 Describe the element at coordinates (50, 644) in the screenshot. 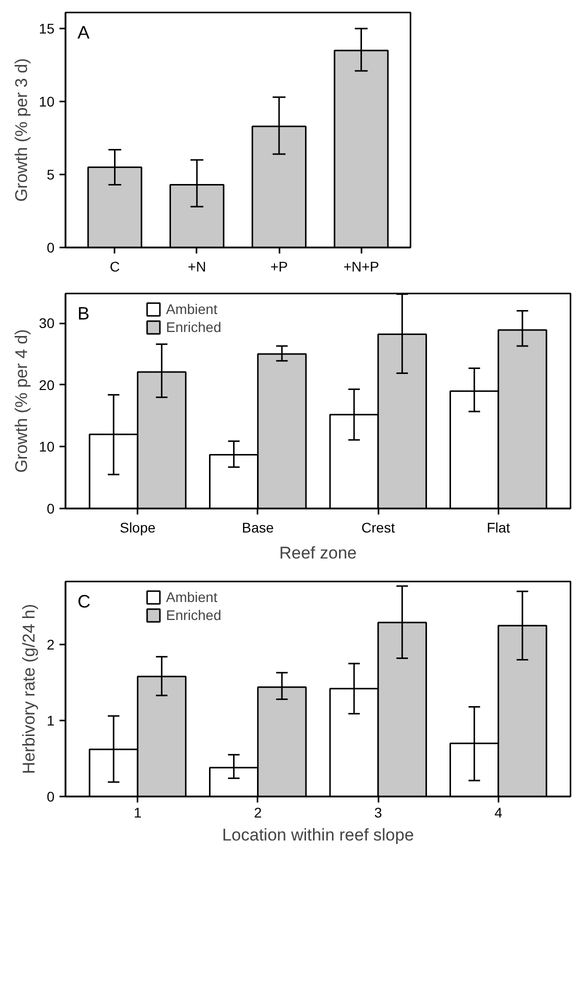

I see `y-tick-label: 2` at that location.